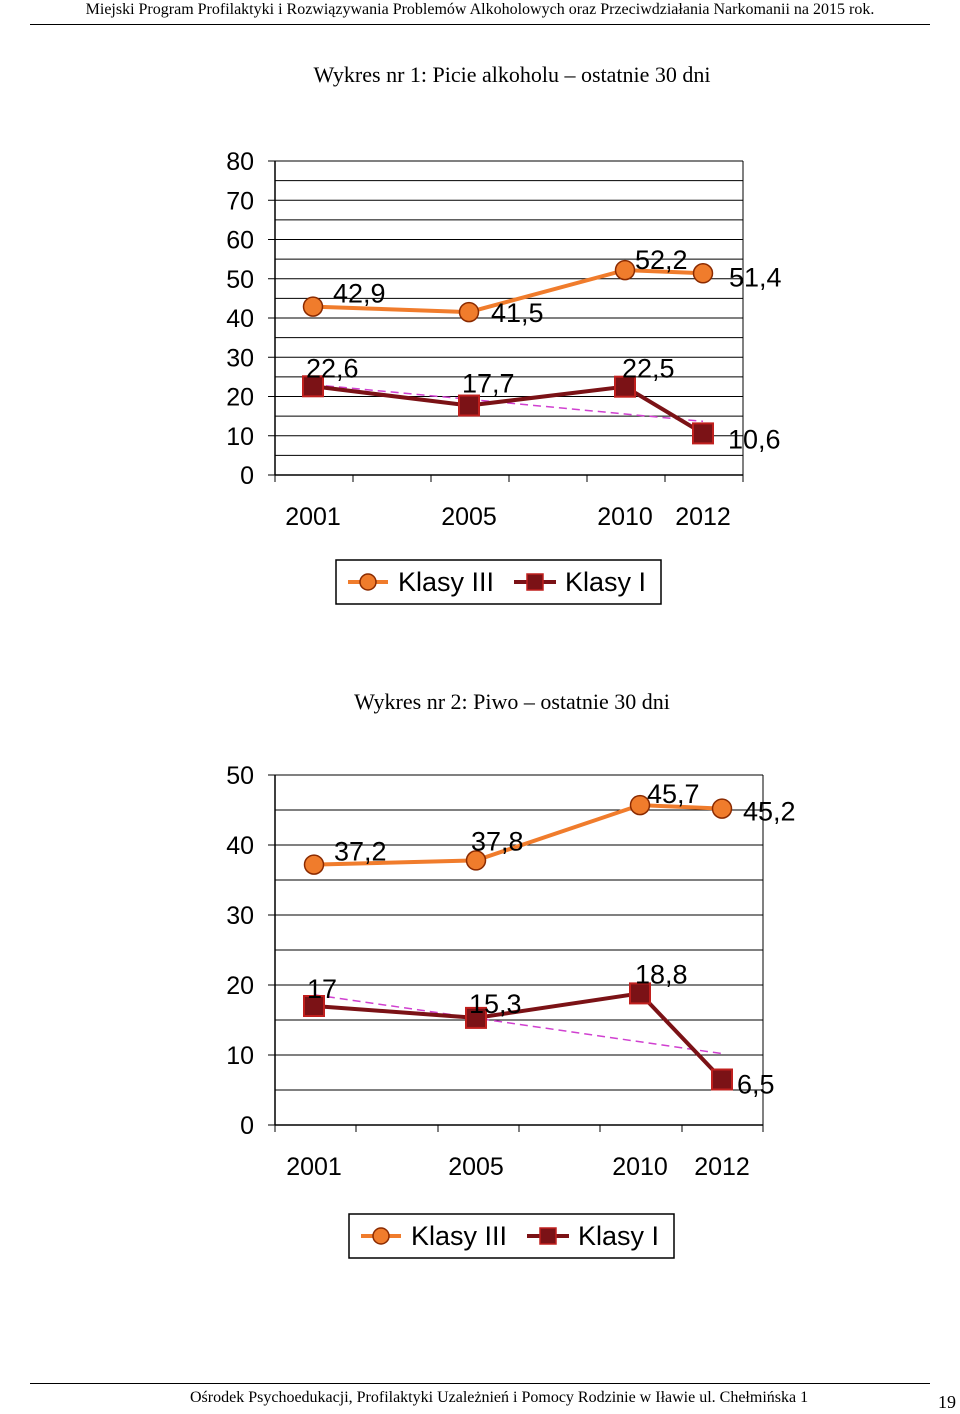 This screenshot has height=1414, width=960. I want to click on chart-2-title: Wykres nr 2: Piwo – ostatnie 30 dni, so click(512, 701).